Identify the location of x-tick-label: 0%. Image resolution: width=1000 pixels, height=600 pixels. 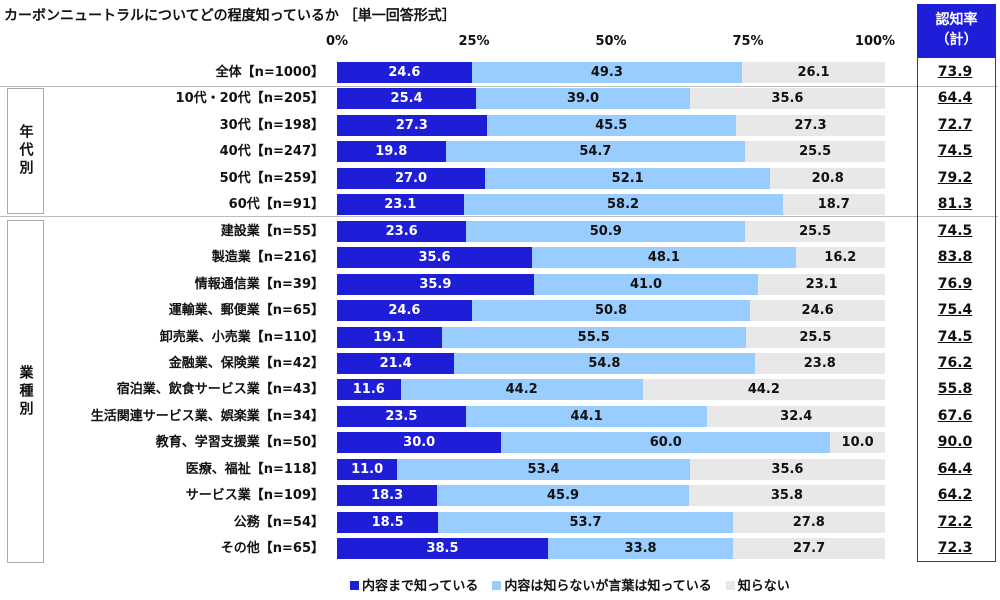
(337, 41).